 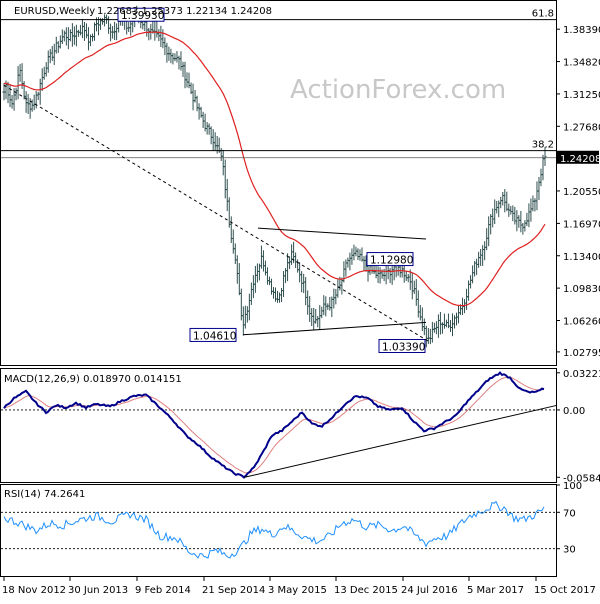 What do you see at coordinates (398, 90) in the screenshot?
I see `watermark: ActionForex.com` at bounding box center [398, 90].